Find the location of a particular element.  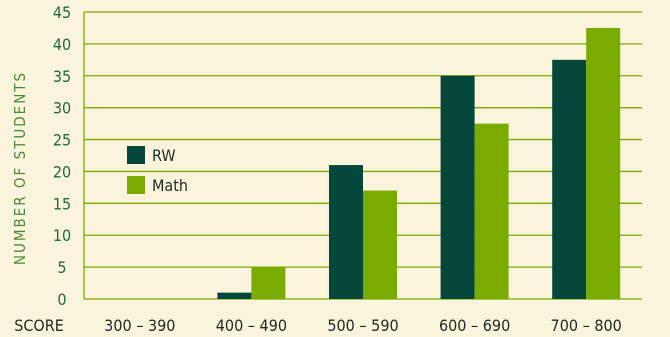

x-tick-label: 500 – 590 is located at coordinates (362, 325).